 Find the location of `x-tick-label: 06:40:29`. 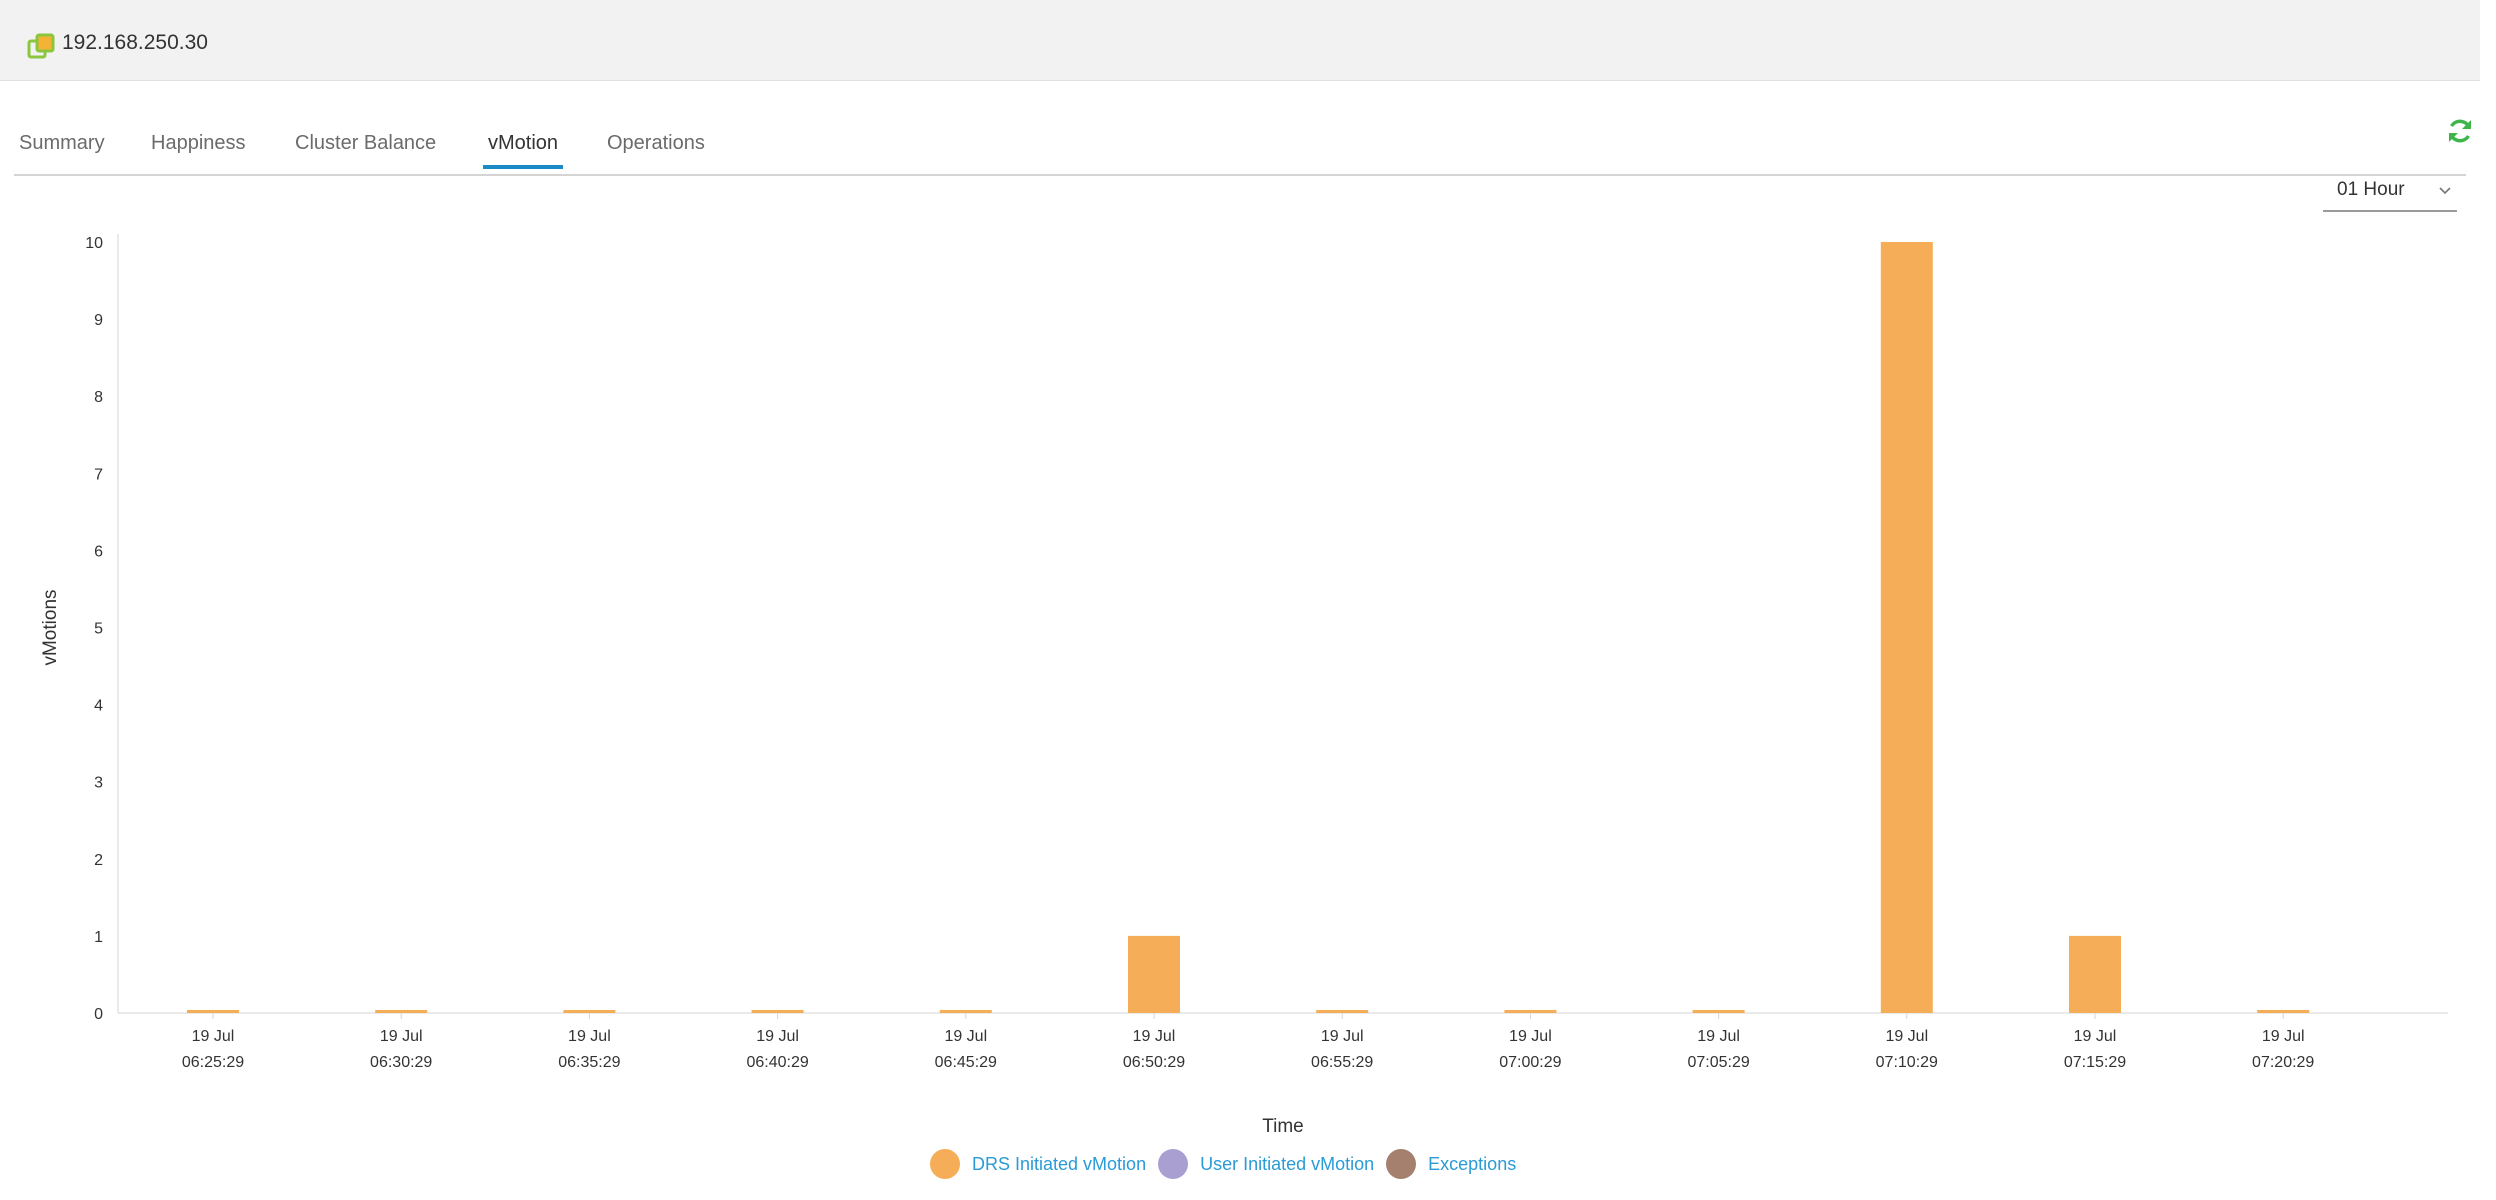

x-tick-label: 06:40:29 is located at coordinates (777, 1062).